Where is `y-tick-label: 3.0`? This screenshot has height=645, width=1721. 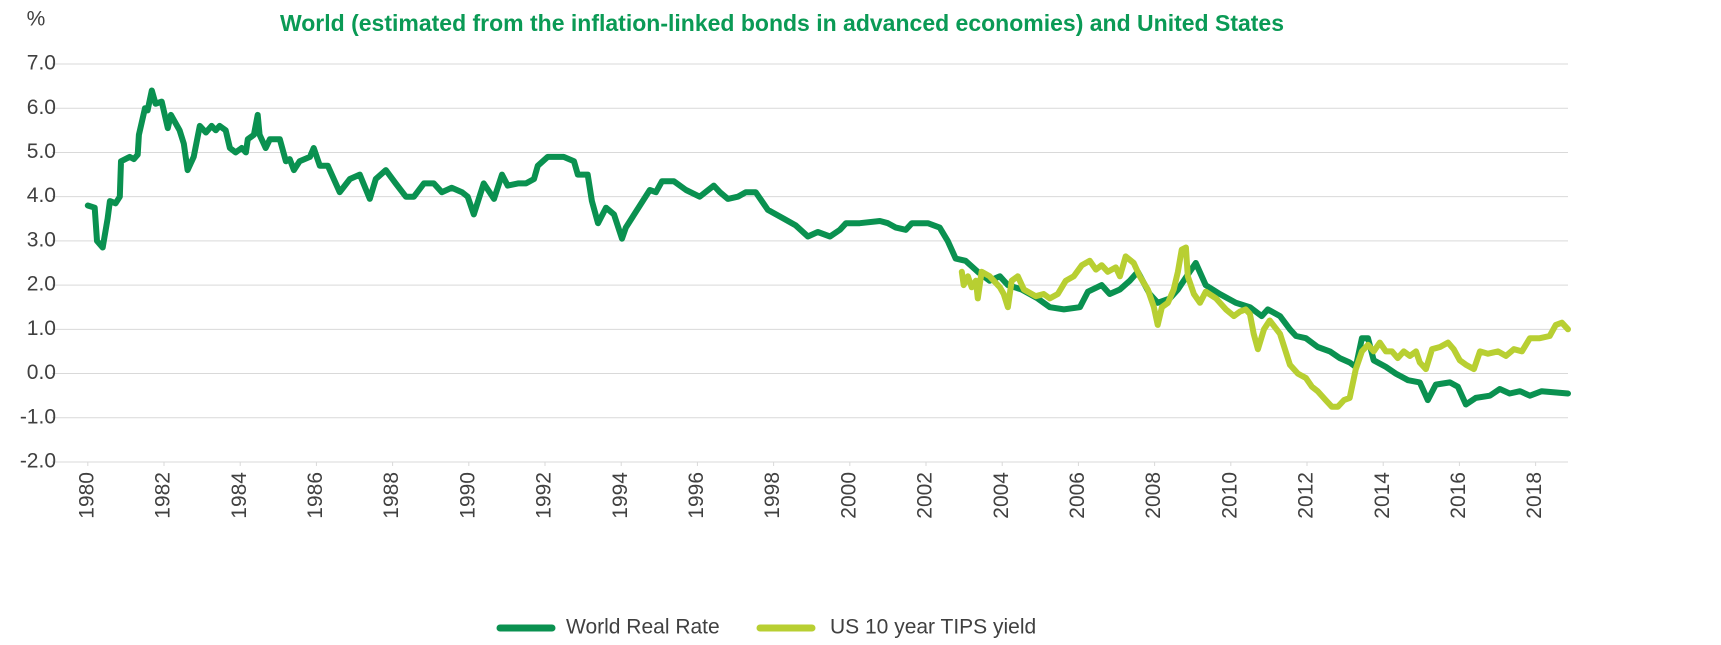 y-tick-label: 3.0 is located at coordinates (41, 239).